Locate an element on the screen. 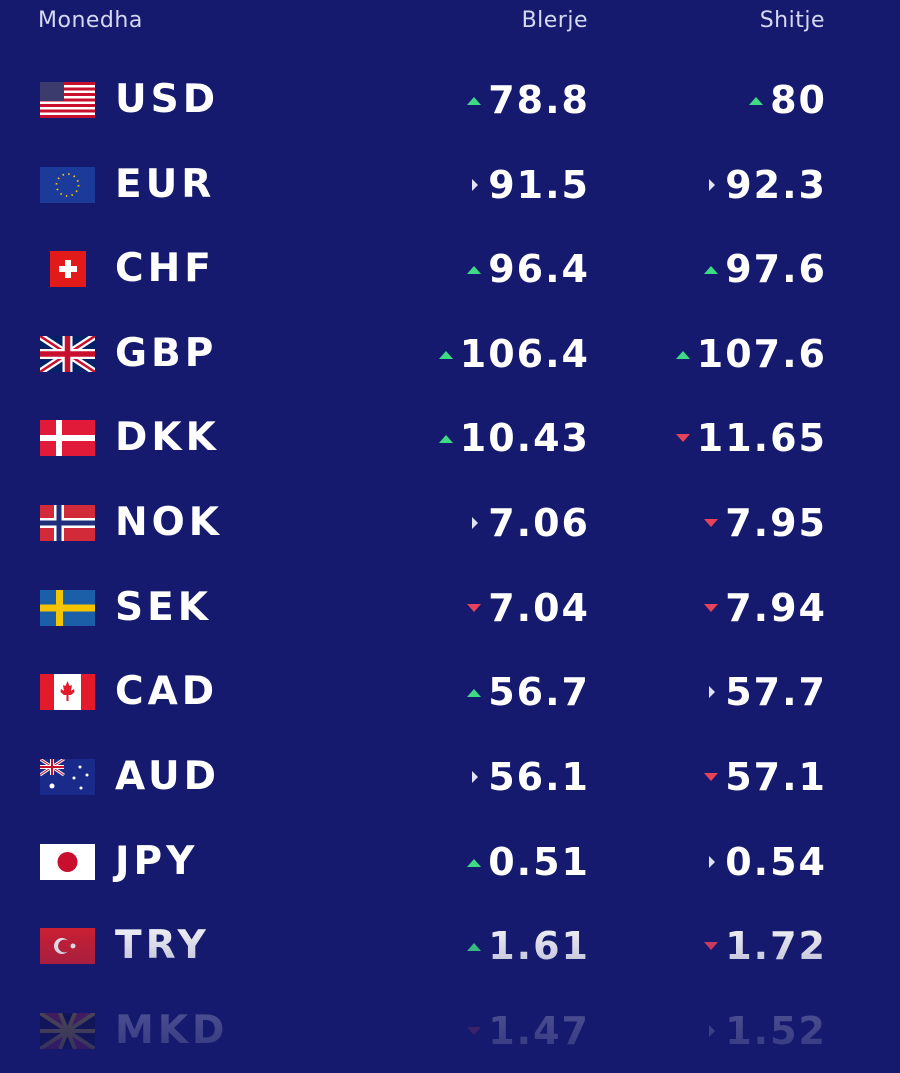 The image size is (900, 1073). sell-cell: 92.3 is located at coordinates (765, 185).